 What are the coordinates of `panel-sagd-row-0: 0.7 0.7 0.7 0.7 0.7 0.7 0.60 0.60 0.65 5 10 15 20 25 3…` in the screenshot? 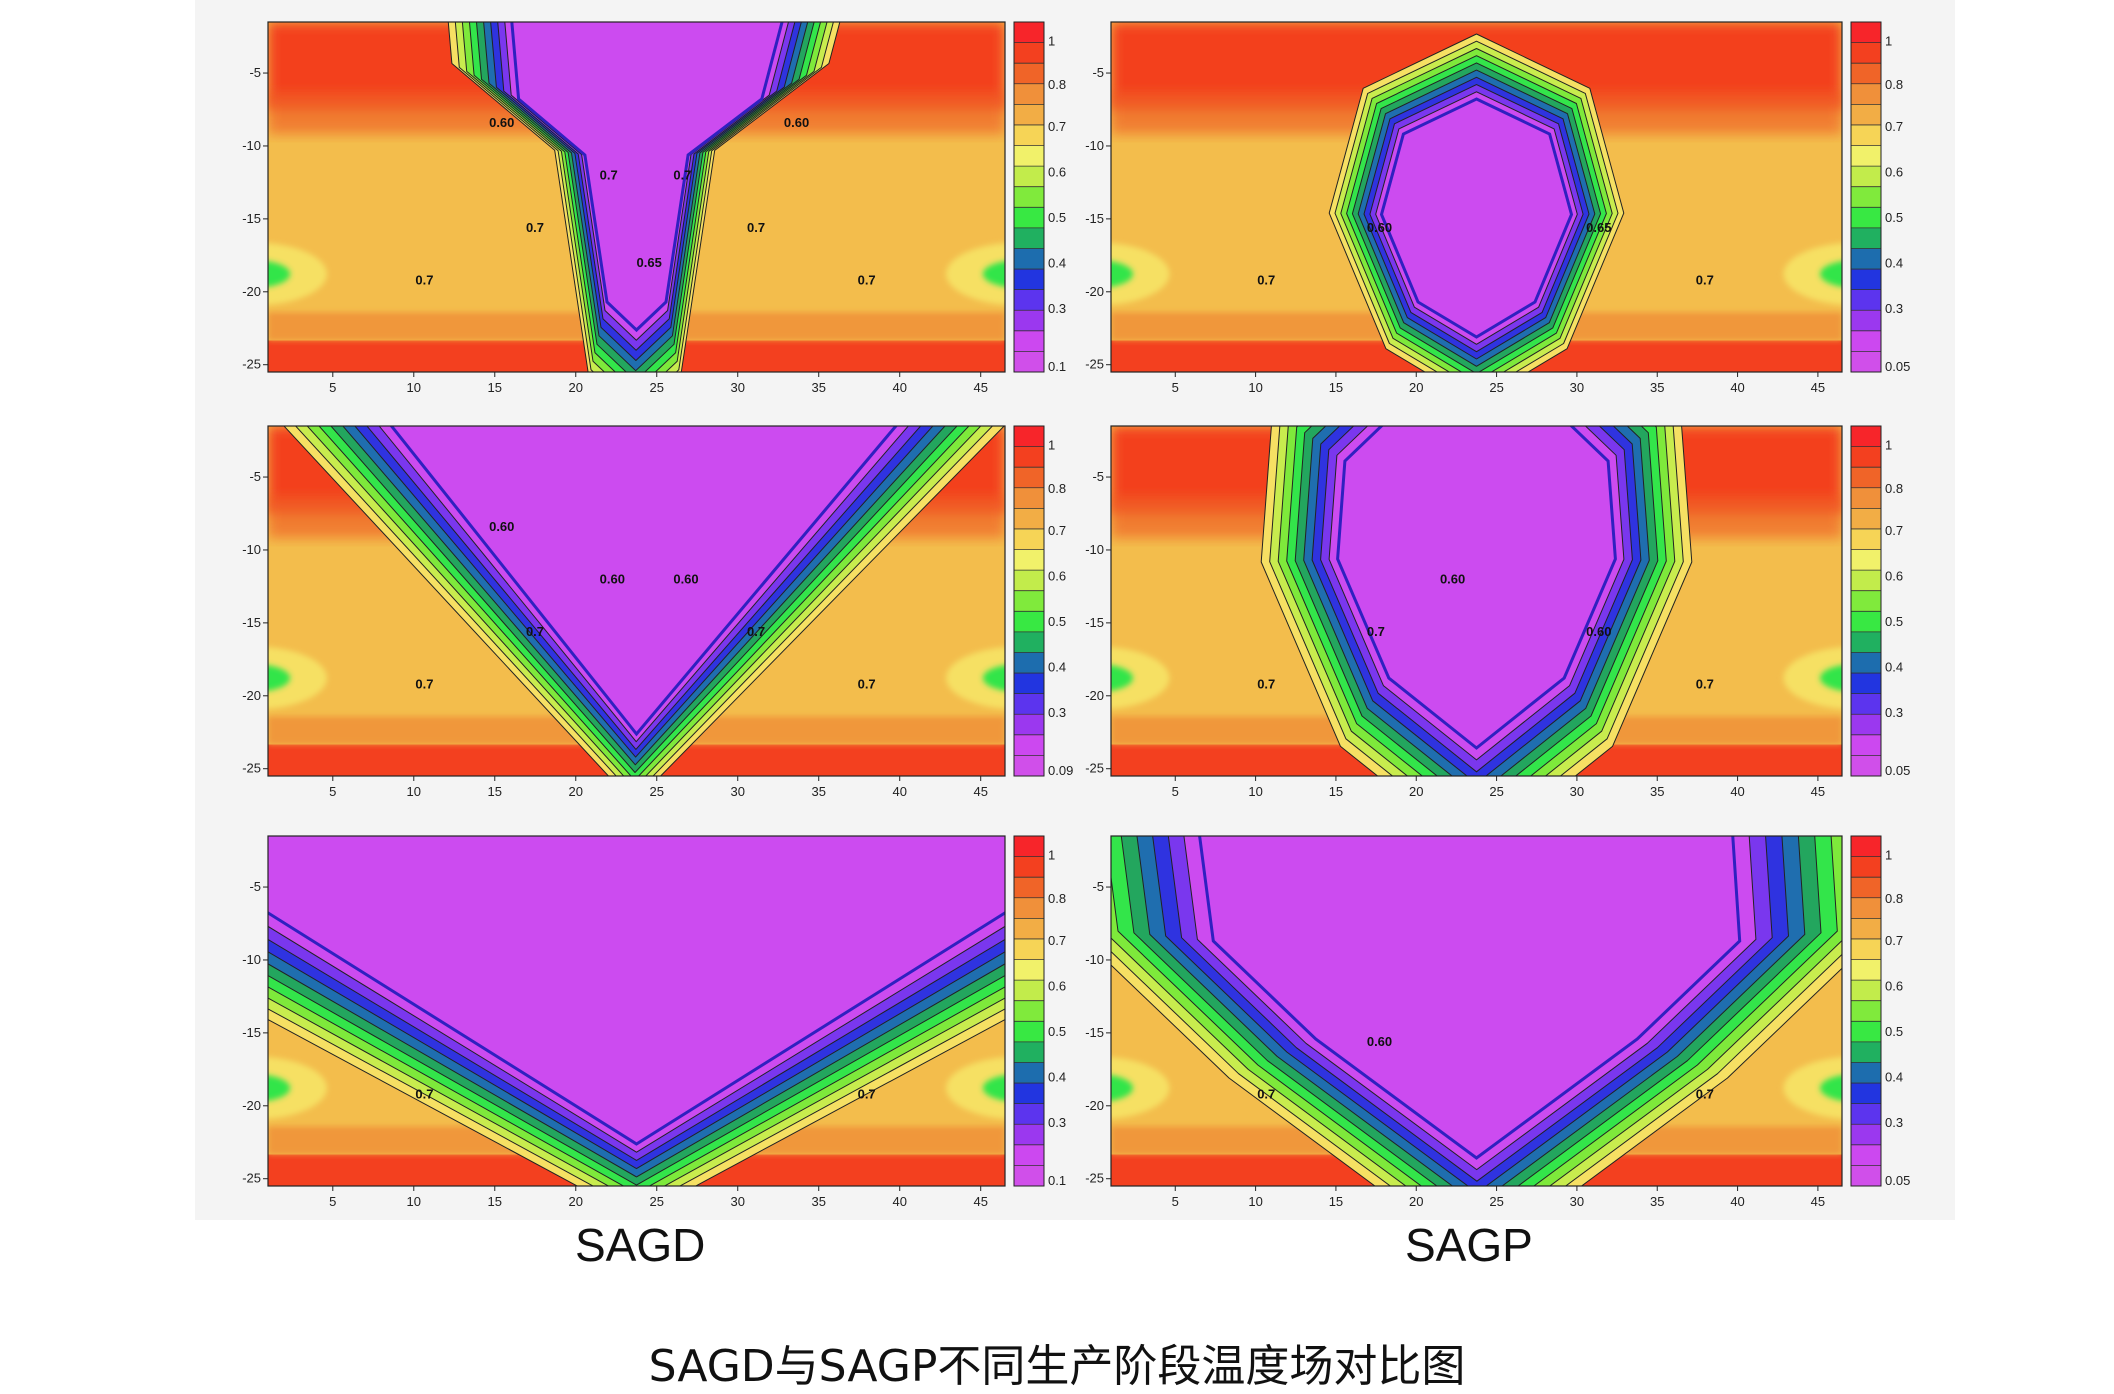 It's located at (654, 208).